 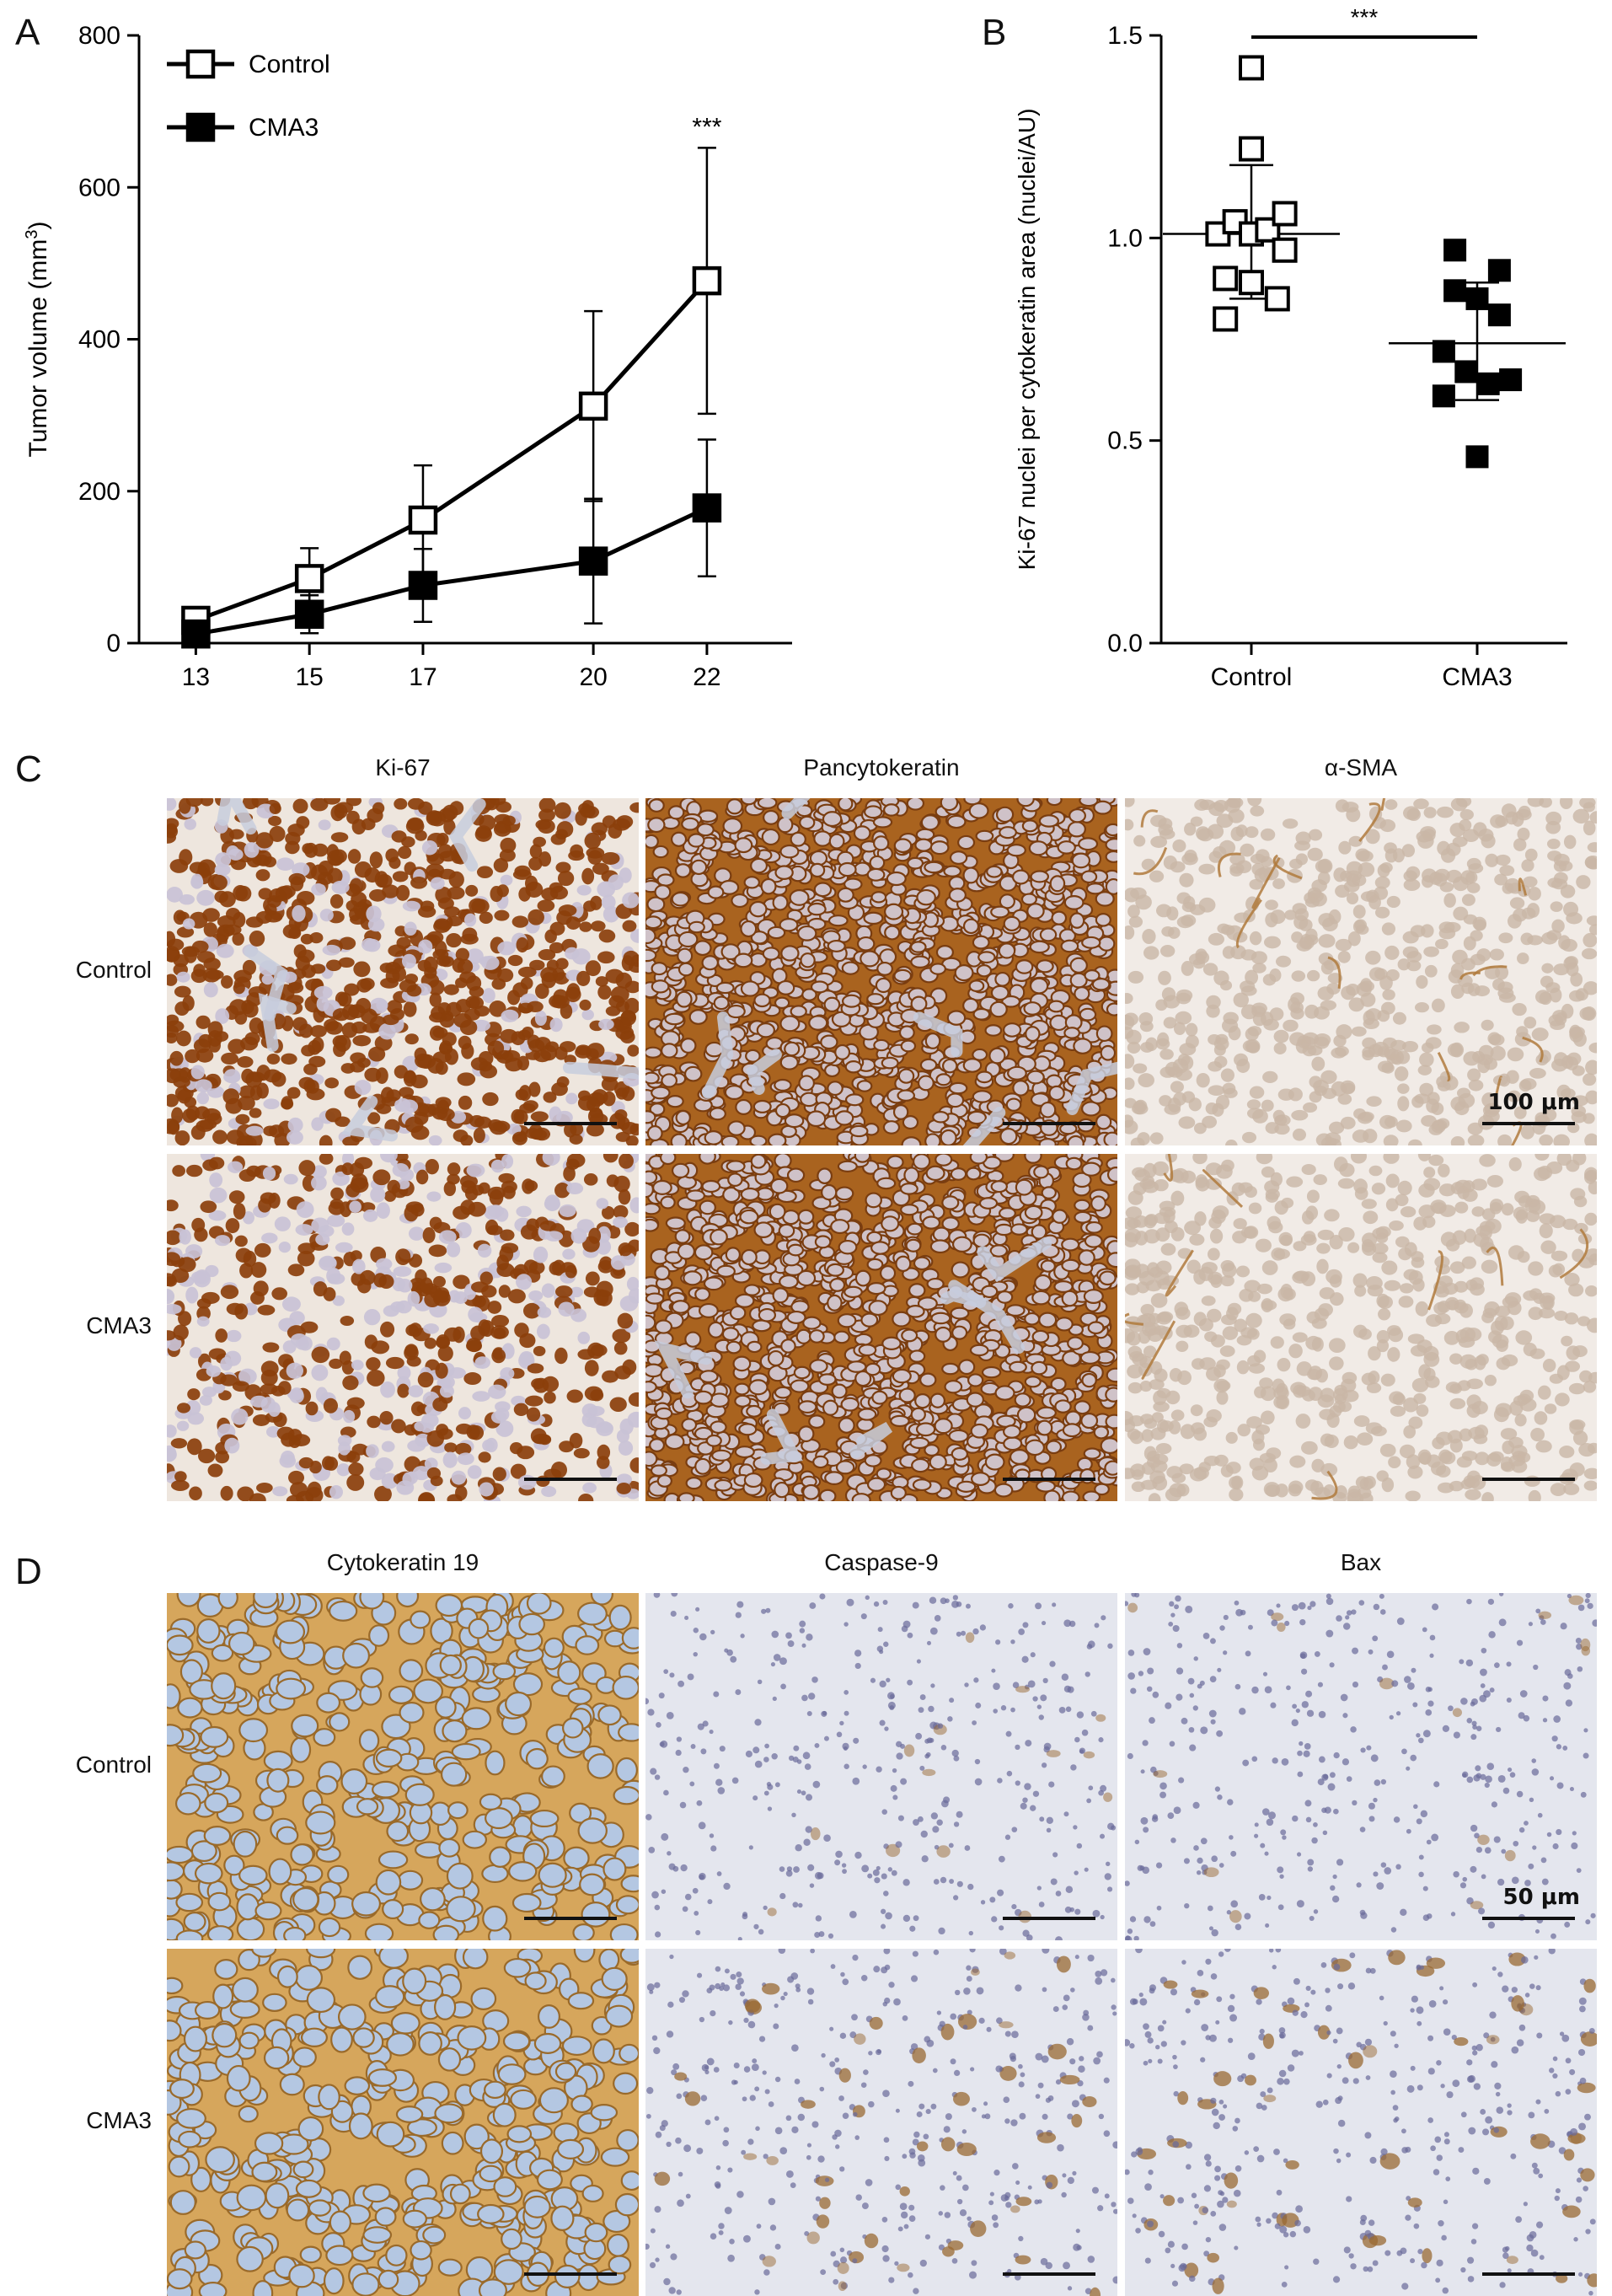 I want to click on chart-a-legend-label: CMA3, so click(x=284, y=128).